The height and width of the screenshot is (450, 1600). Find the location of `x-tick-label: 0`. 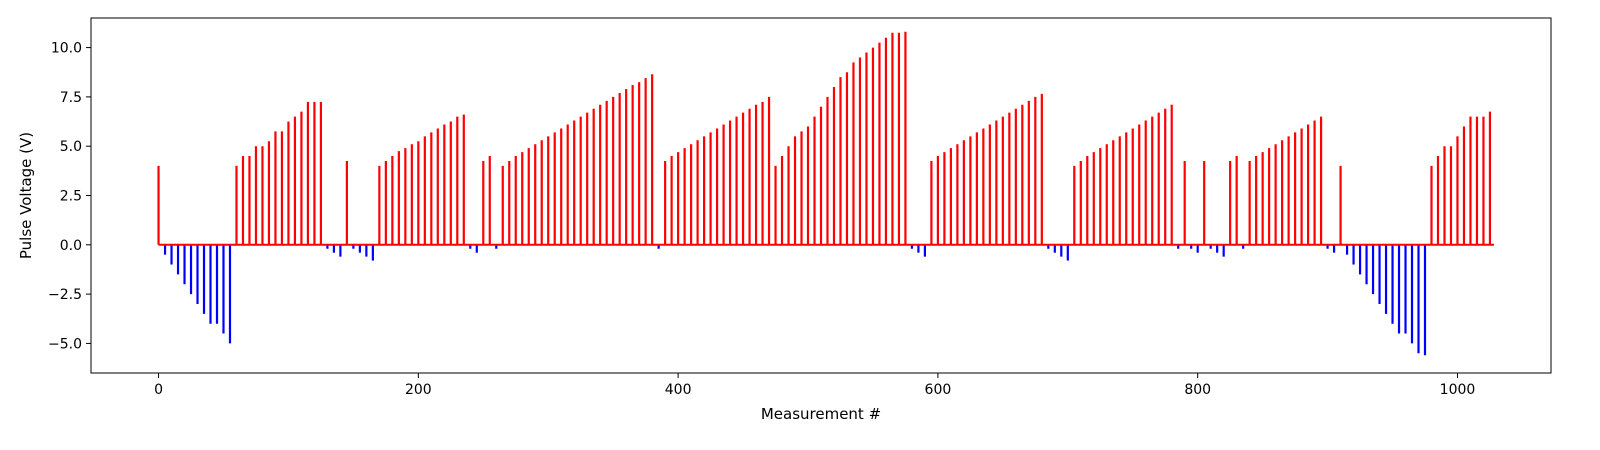

x-tick-label: 0 is located at coordinates (158, 390).